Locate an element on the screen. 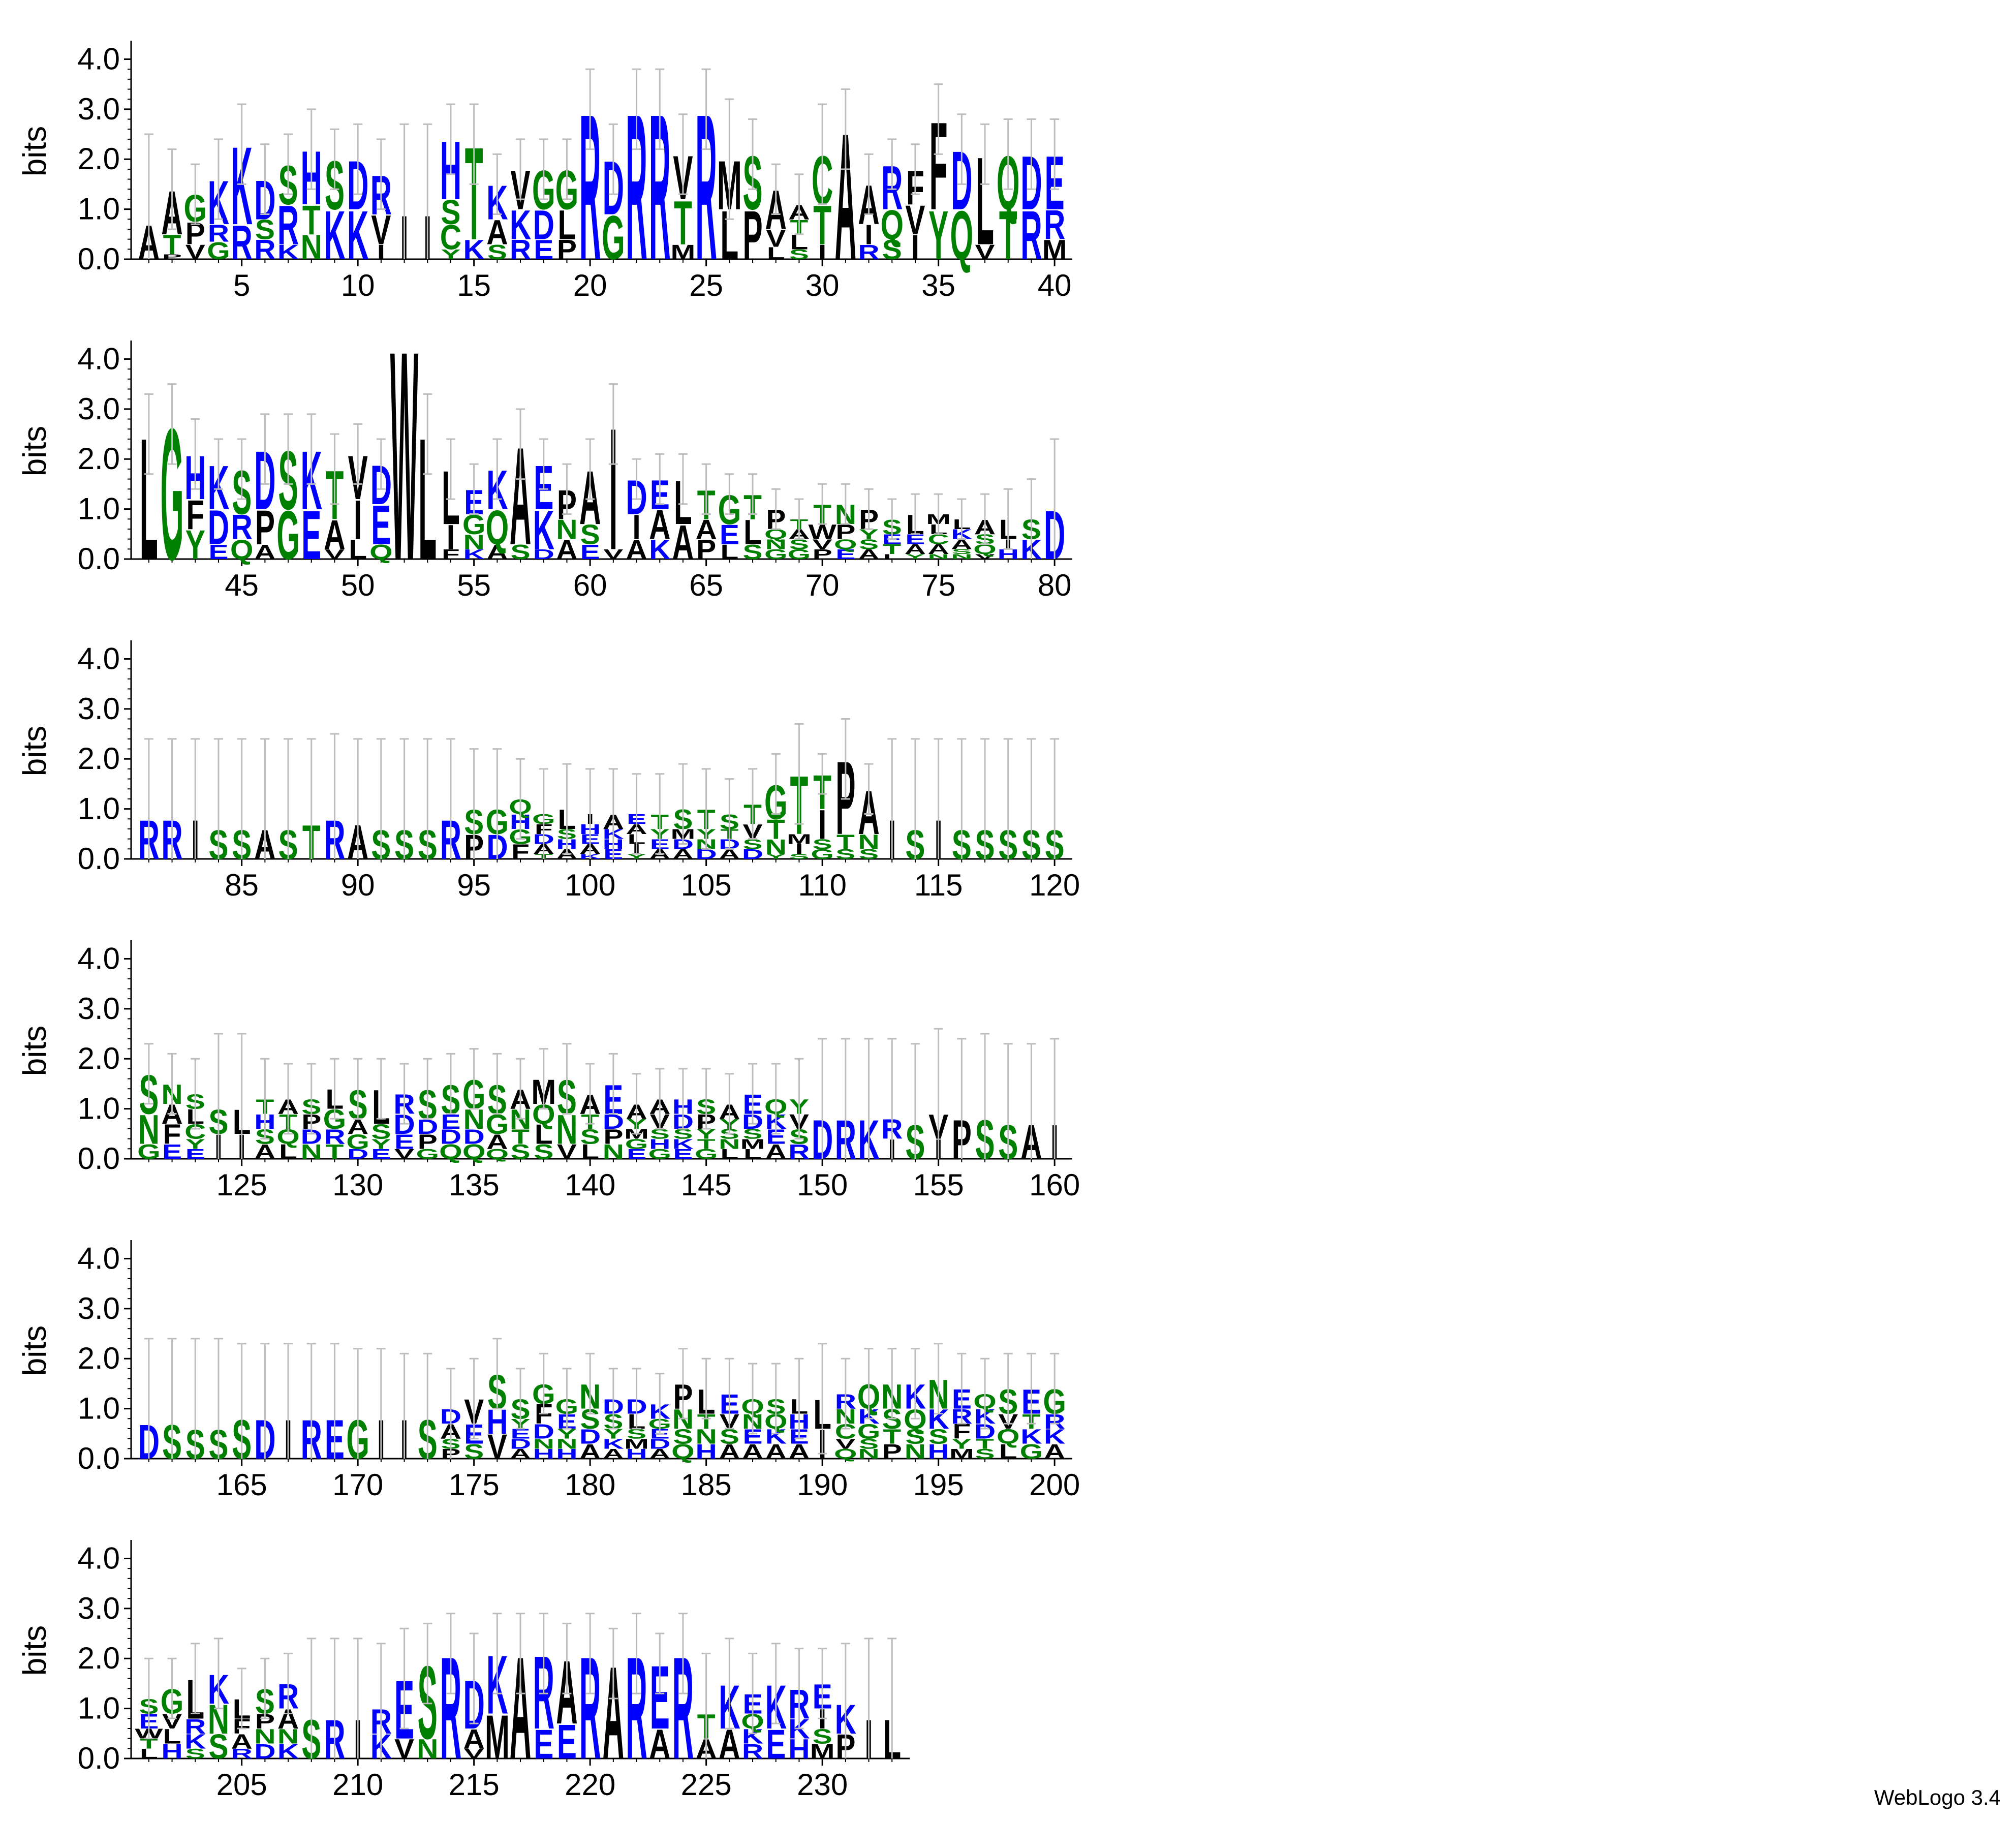 This screenshot has height=1821, width=2016. logo-column: D is located at coordinates (149, 1403).